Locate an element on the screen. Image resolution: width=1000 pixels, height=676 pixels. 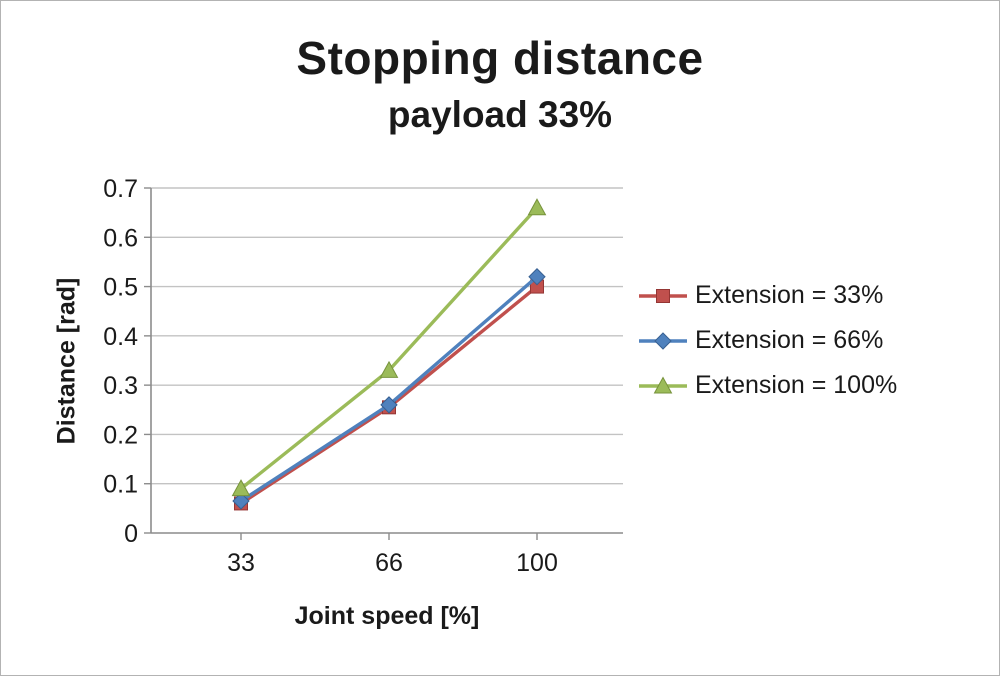
legend-item-0: Extension = 33% is located at coordinates (767, 295).